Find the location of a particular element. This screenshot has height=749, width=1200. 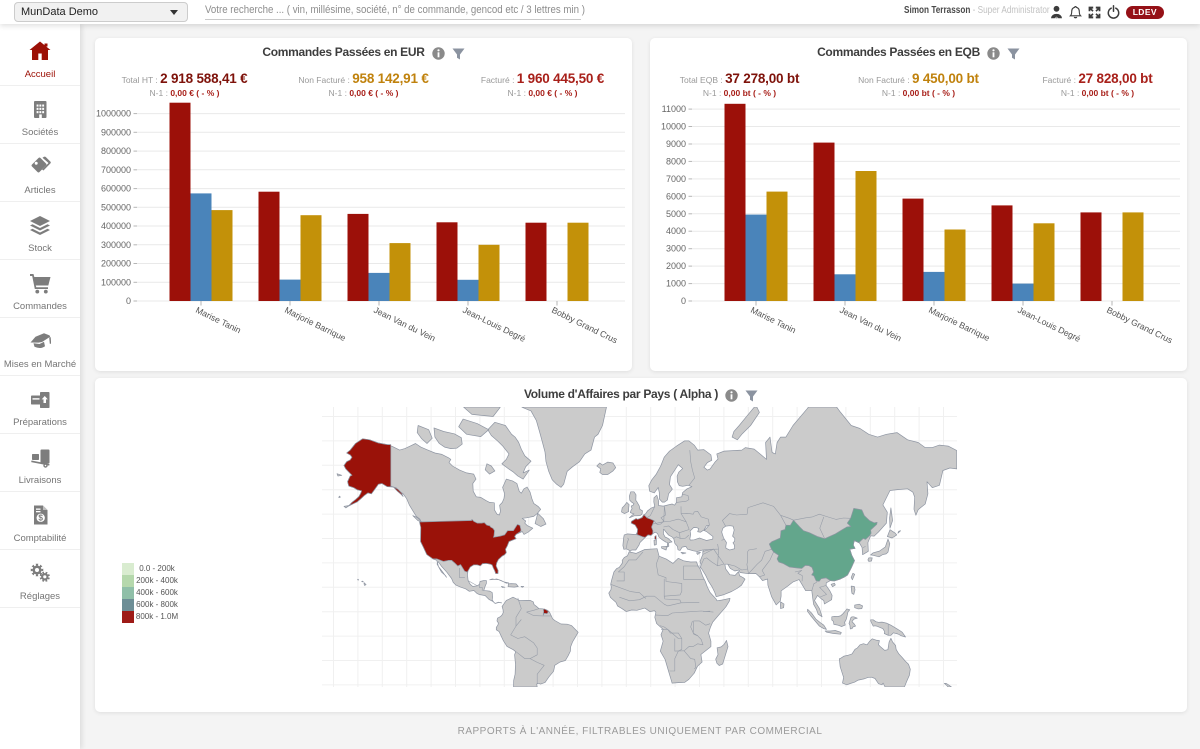

svg-text: 900000 is located at coordinates (116, 132).